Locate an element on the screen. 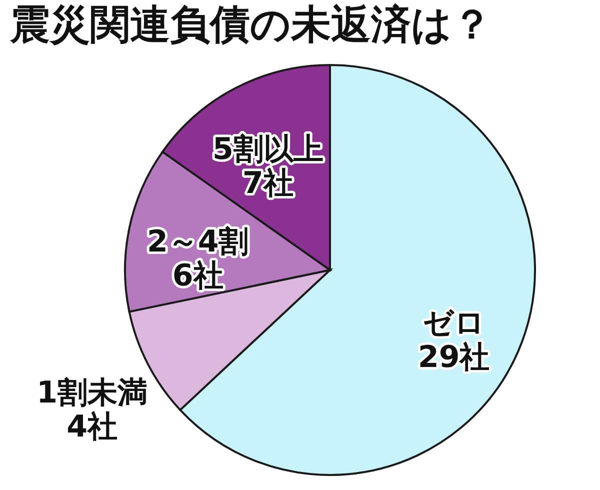 The height and width of the screenshot is (490, 600). data-label: 29社 is located at coordinates (454, 357).